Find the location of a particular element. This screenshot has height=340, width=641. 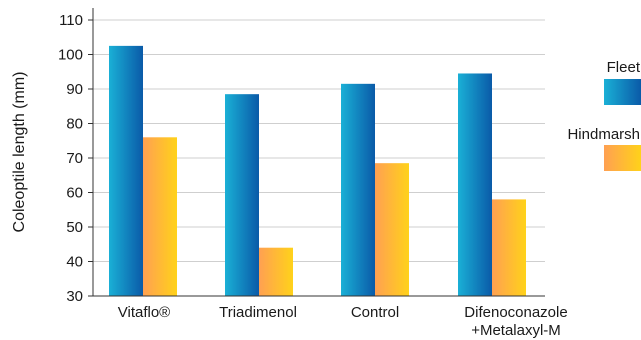

legend-swatch-hindmarsh is located at coordinates (622, 158).